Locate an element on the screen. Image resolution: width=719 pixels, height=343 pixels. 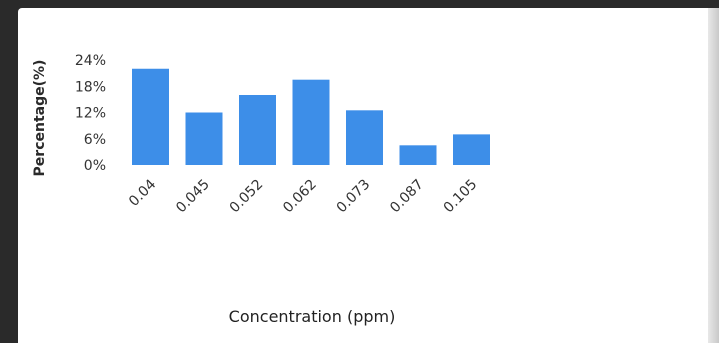
x-tick-label: 0.045 is located at coordinates (193, 197).